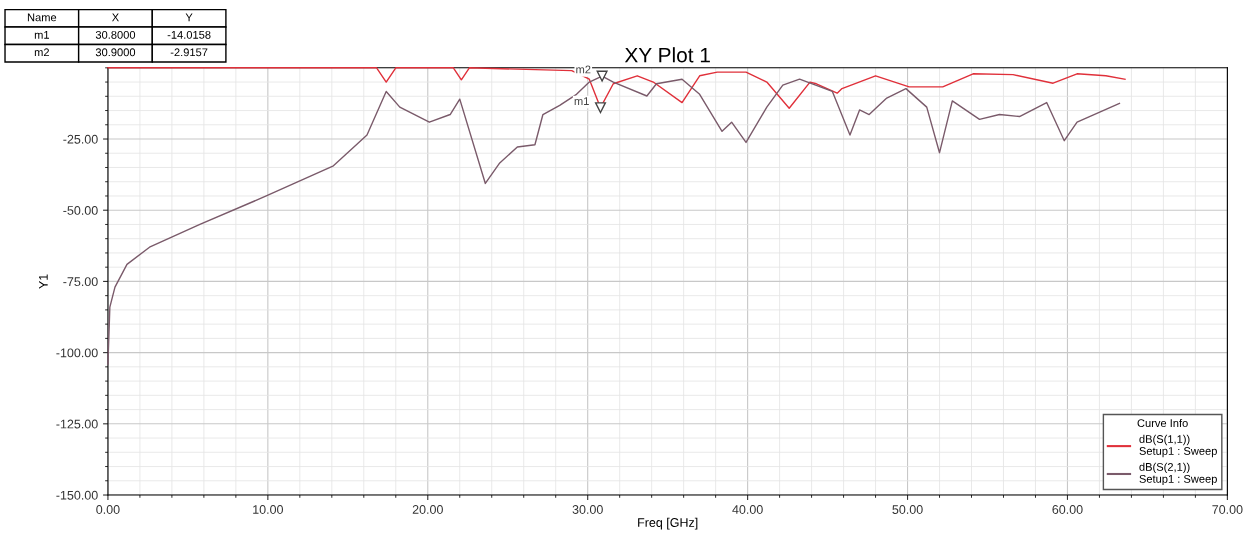 The height and width of the screenshot is (534, 1255). I want to click on text: -14.0158, so click(189, 34).